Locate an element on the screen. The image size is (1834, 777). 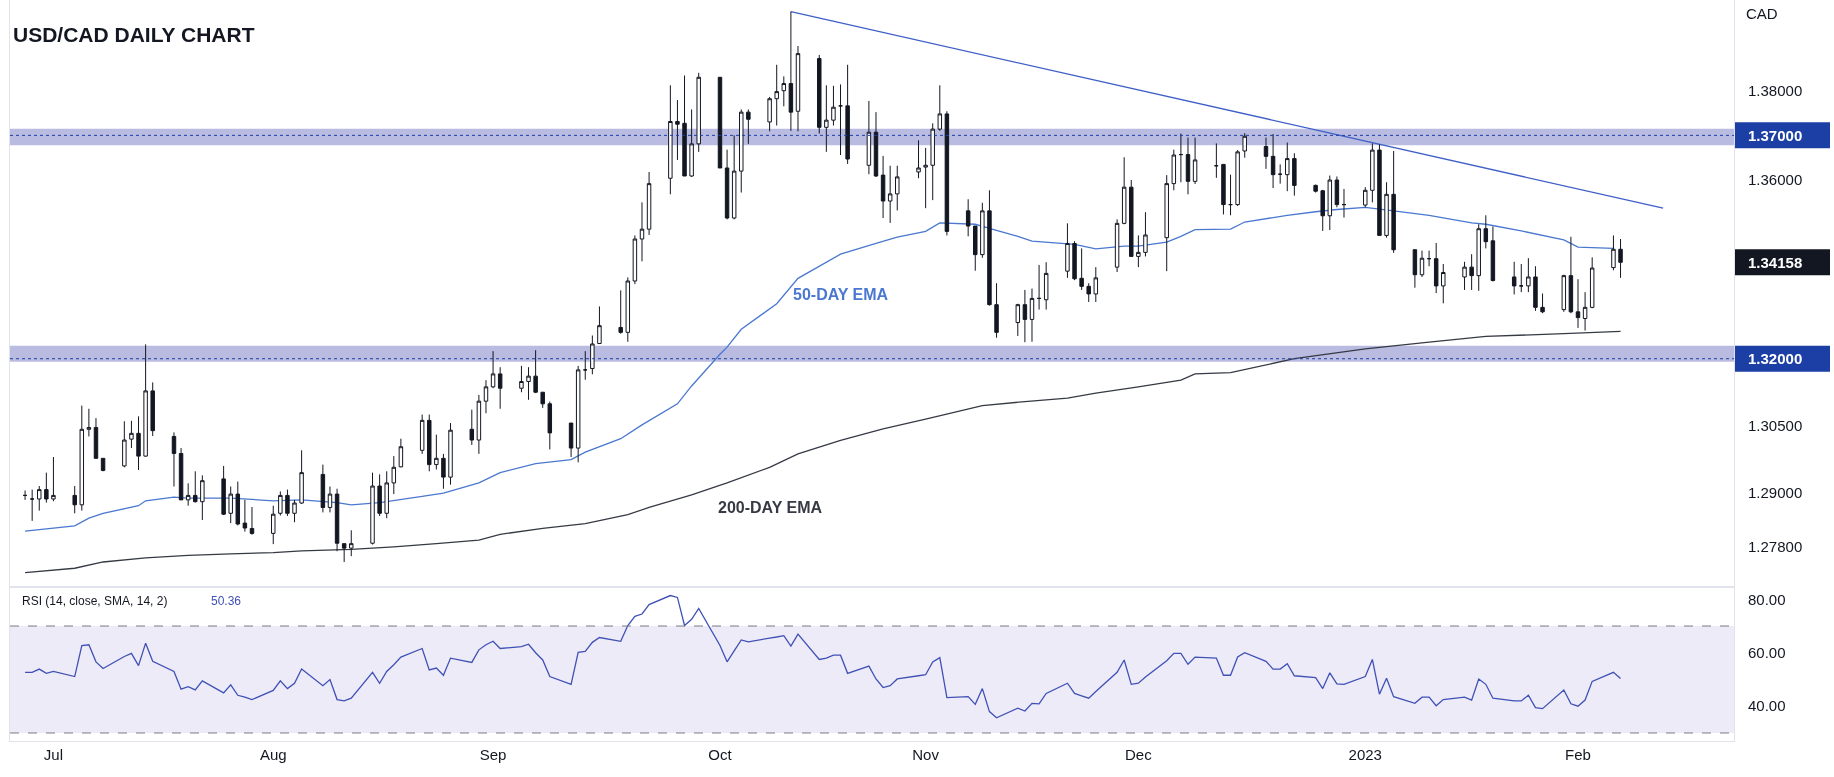
x-tick-label: Sep is located at coordinates (493, 754).